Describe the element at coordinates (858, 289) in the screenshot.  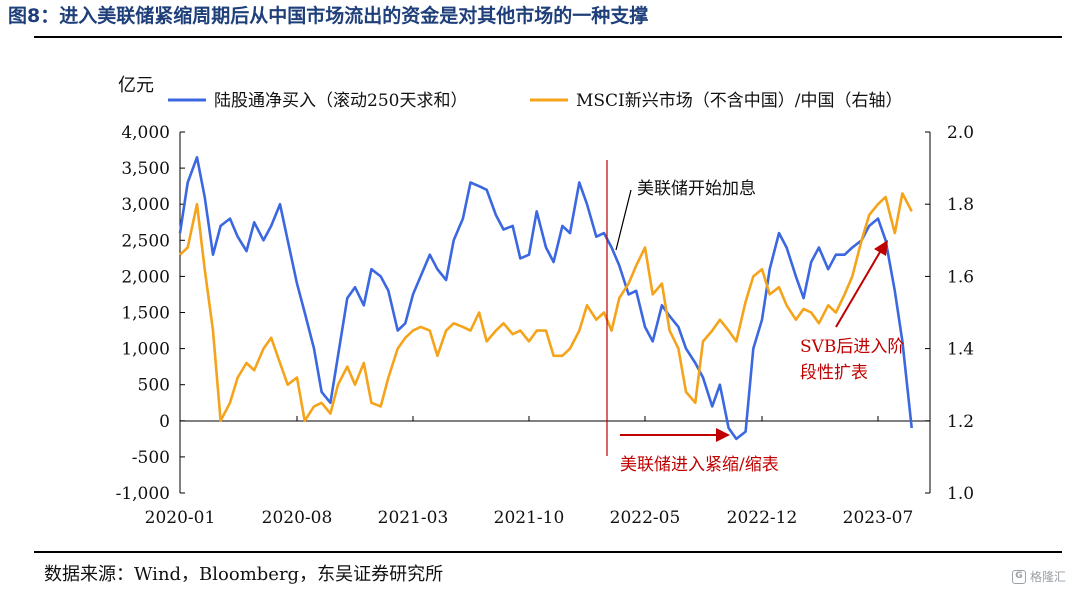
I see `annotation-svb-arrow-line` at that location.